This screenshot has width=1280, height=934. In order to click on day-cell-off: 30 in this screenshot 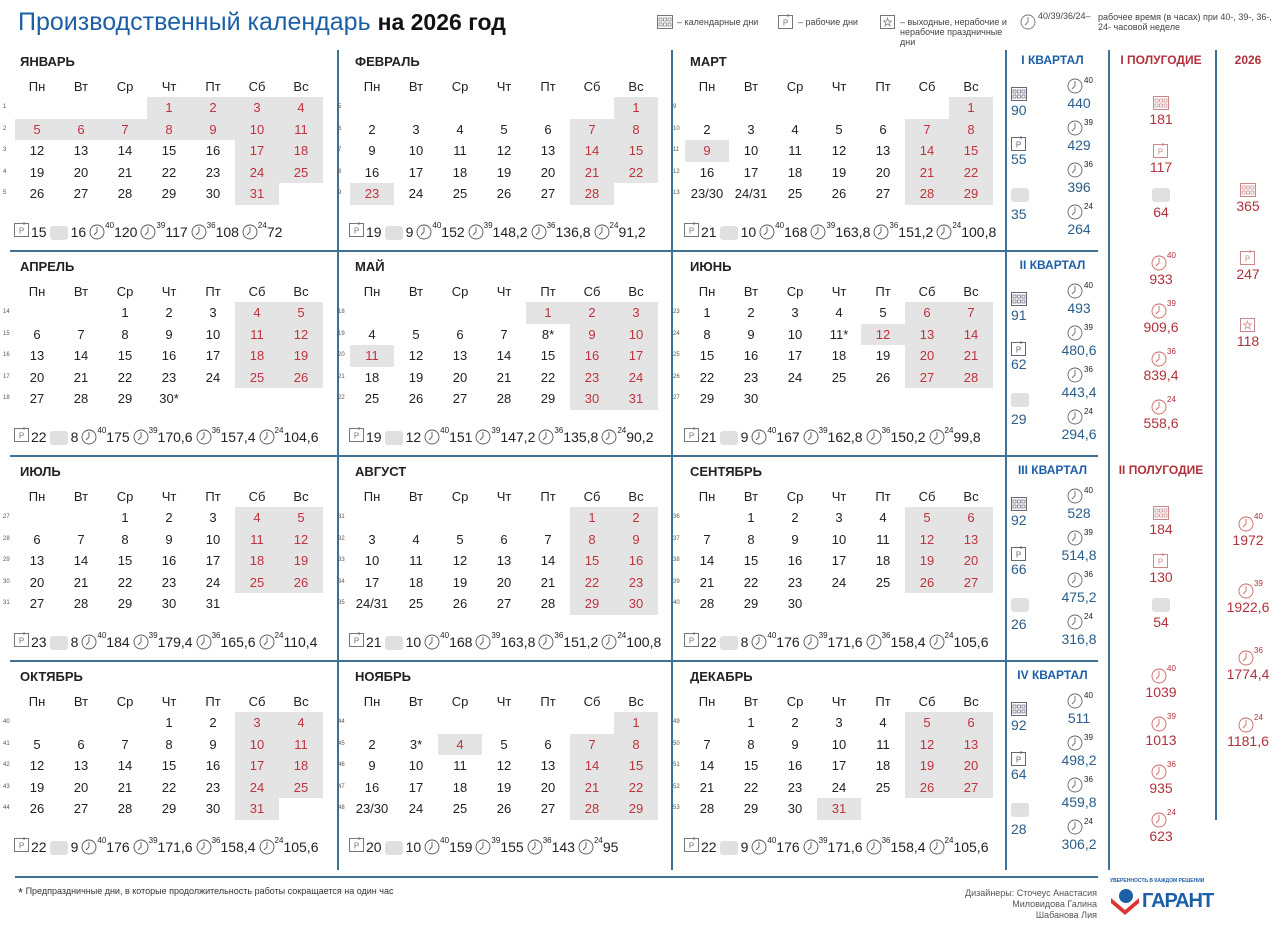, I will do `click(636, 604)`.